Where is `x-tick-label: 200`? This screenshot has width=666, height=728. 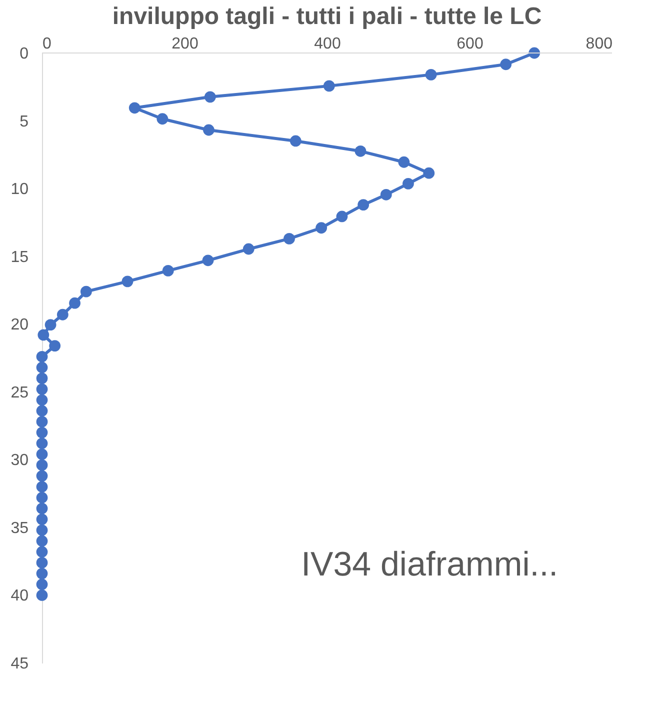
x-tick-label: 200 is located at coordinates (185, 44).